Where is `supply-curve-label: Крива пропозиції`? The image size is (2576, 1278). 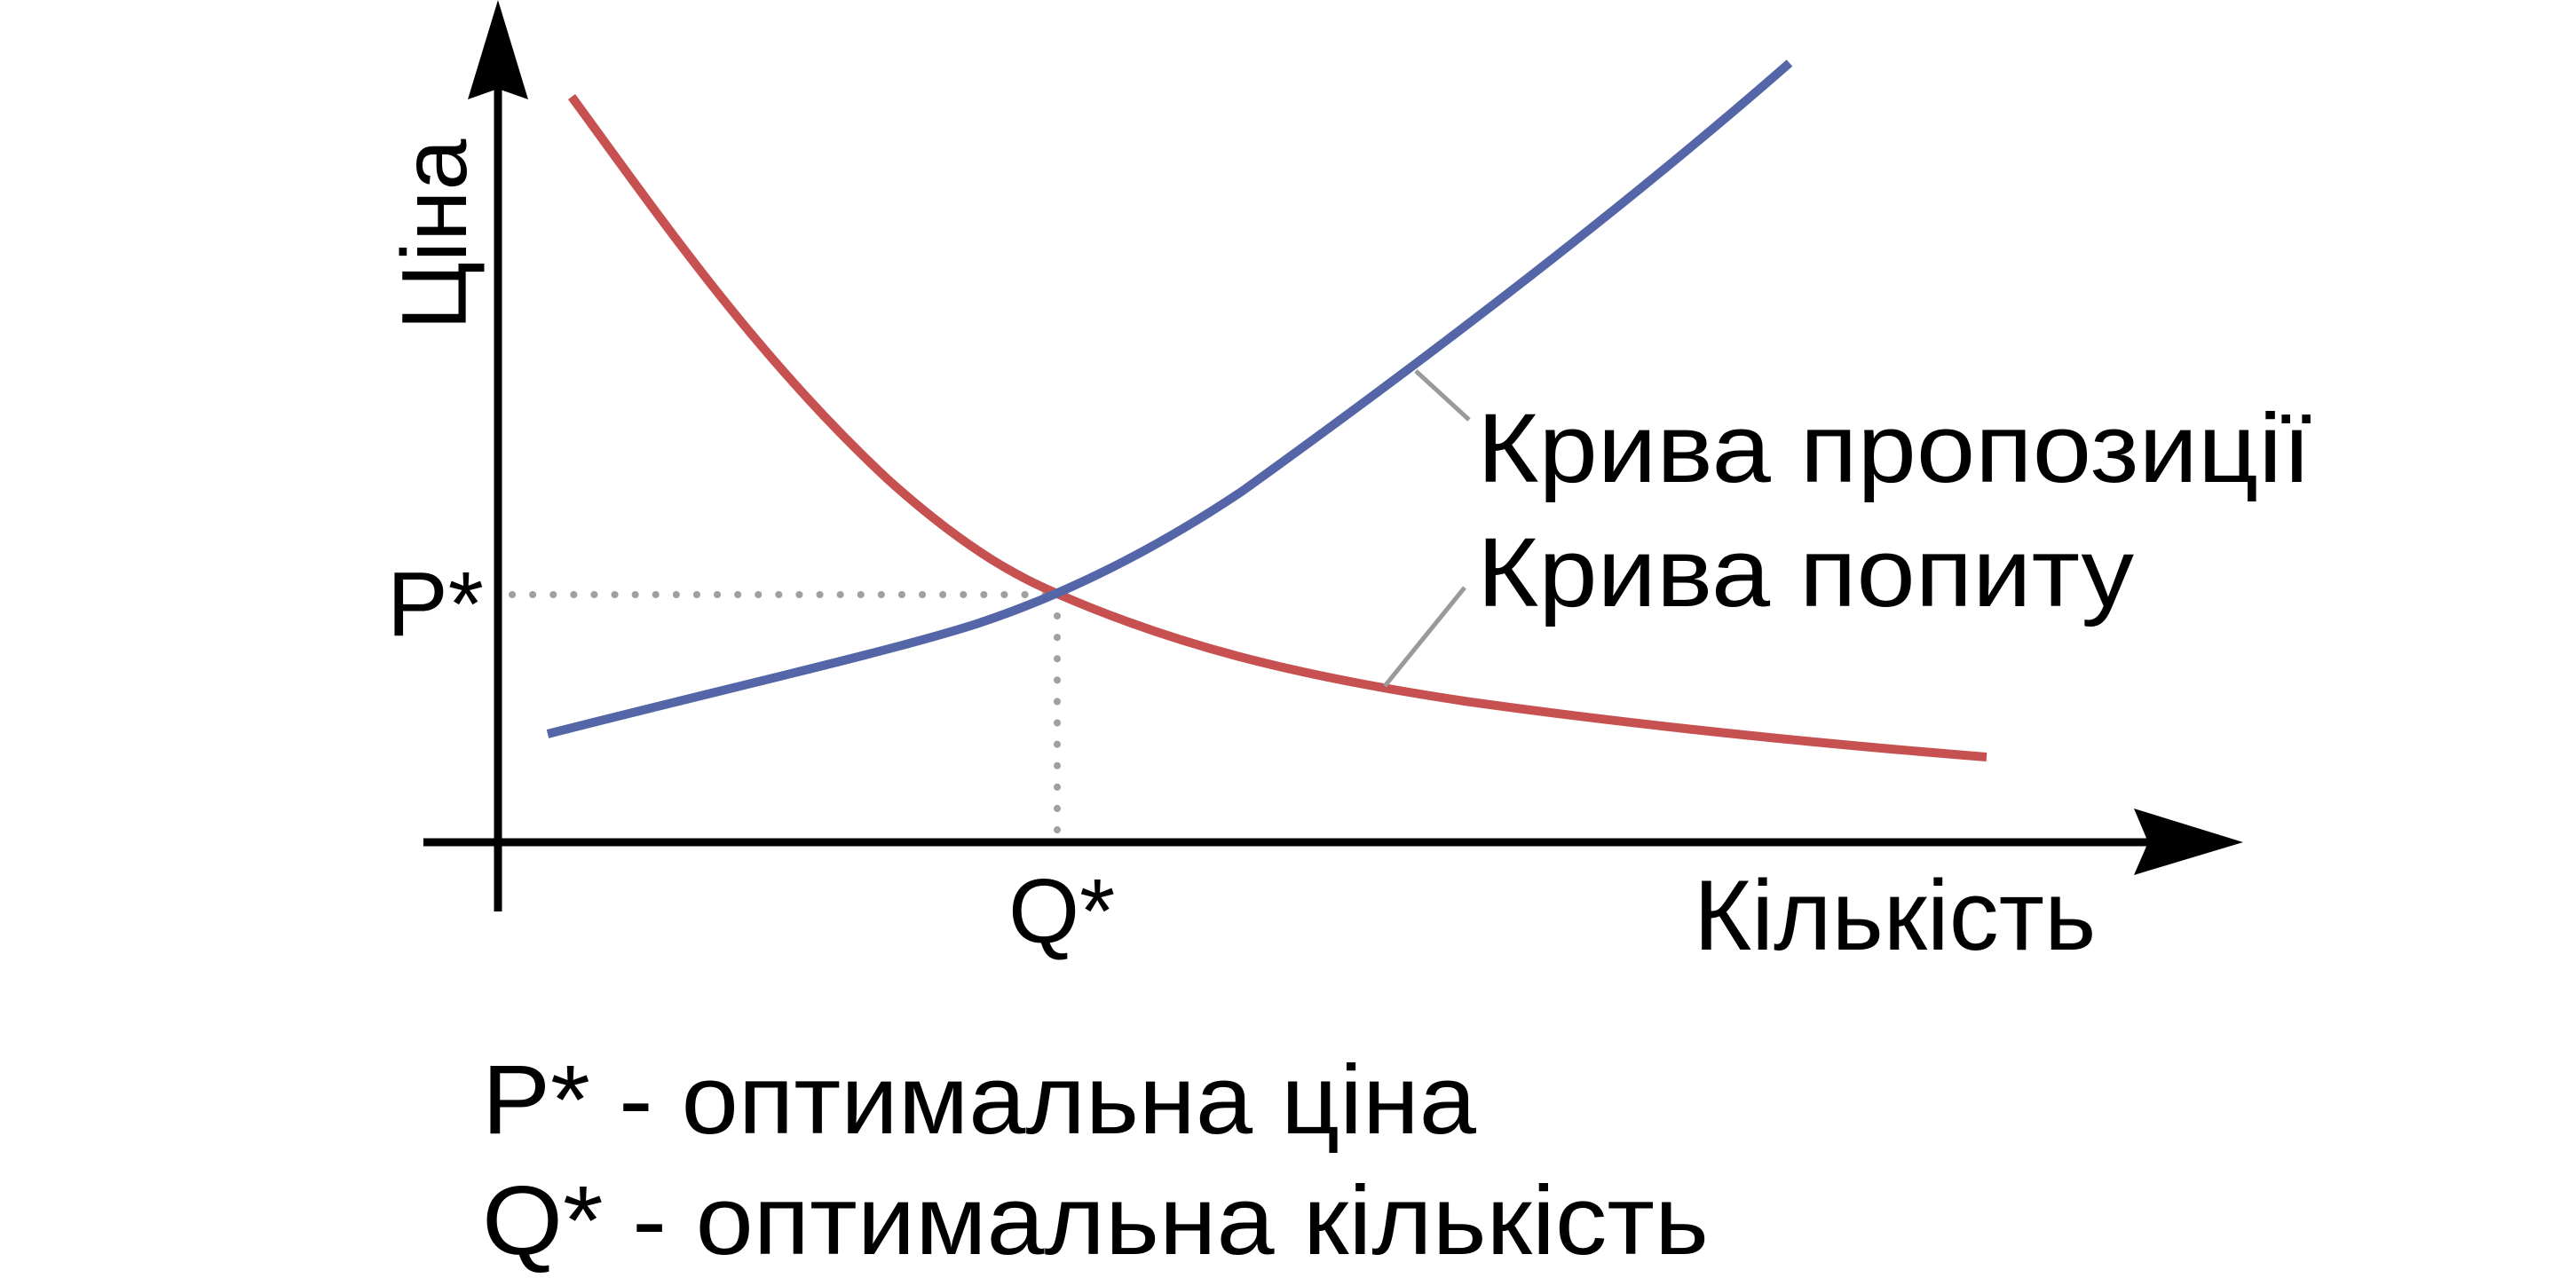 supply-curve-label: Крива пропозиції is located at coordinates (1894, 448).